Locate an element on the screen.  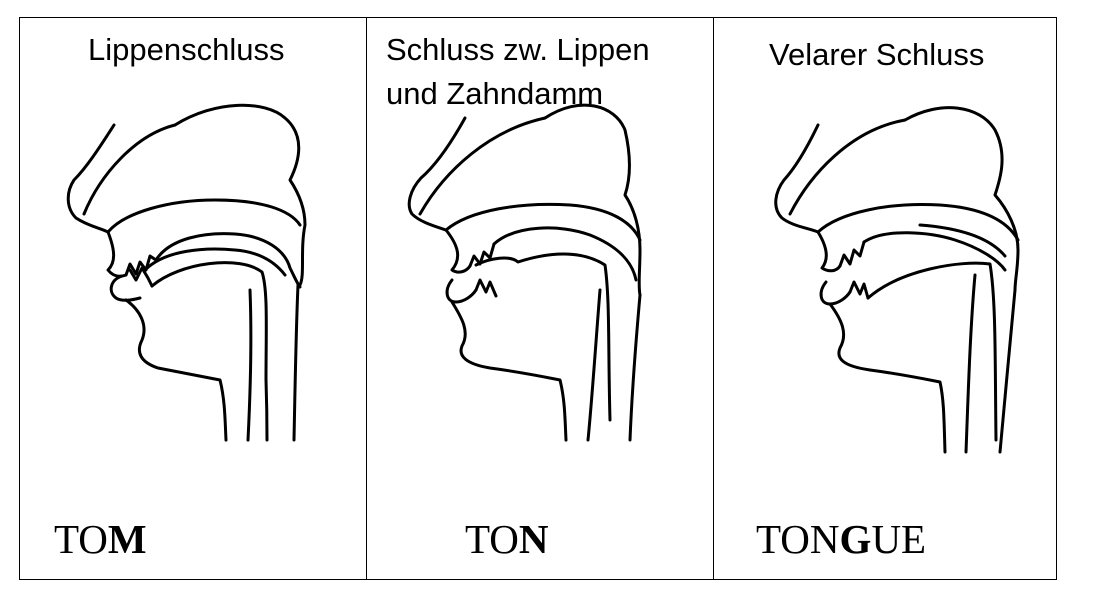
vocal-tract-diagram-alveolar is located at coordinates (524, 272).